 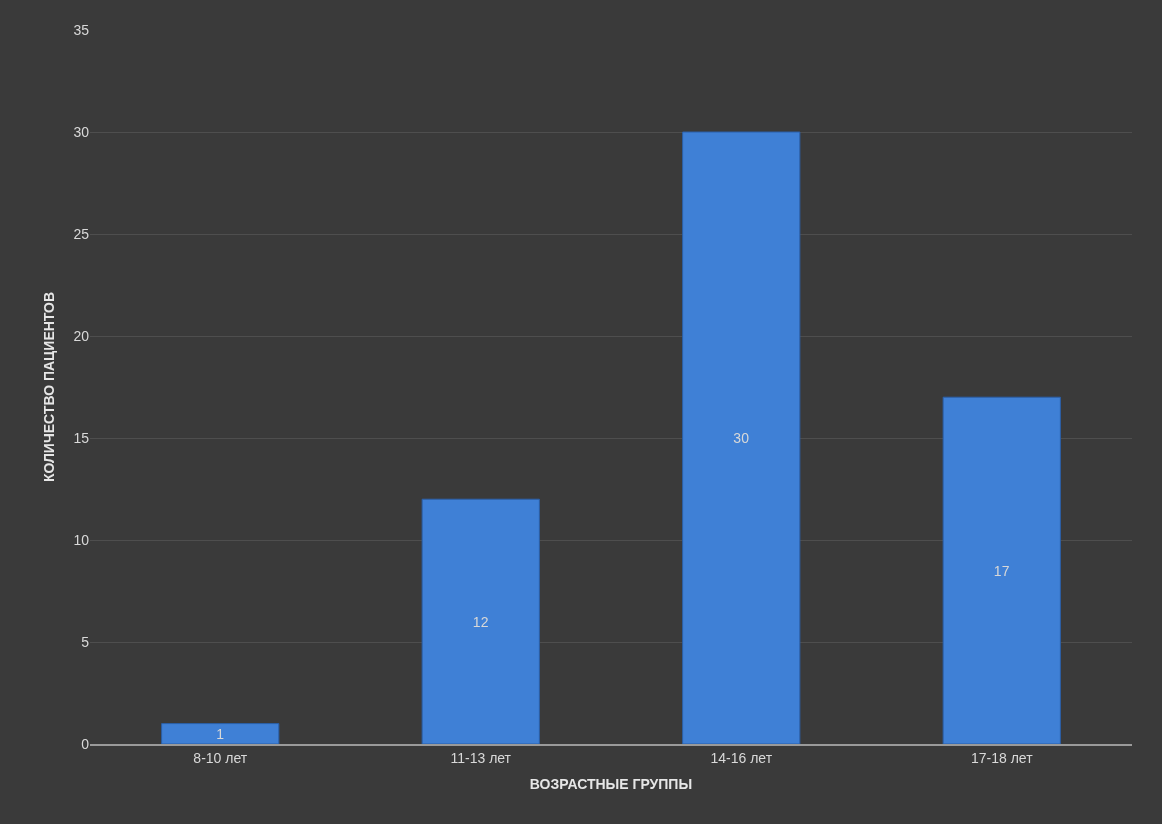 I want to click on y-tick-label: 30, so click(x=81, y=131).